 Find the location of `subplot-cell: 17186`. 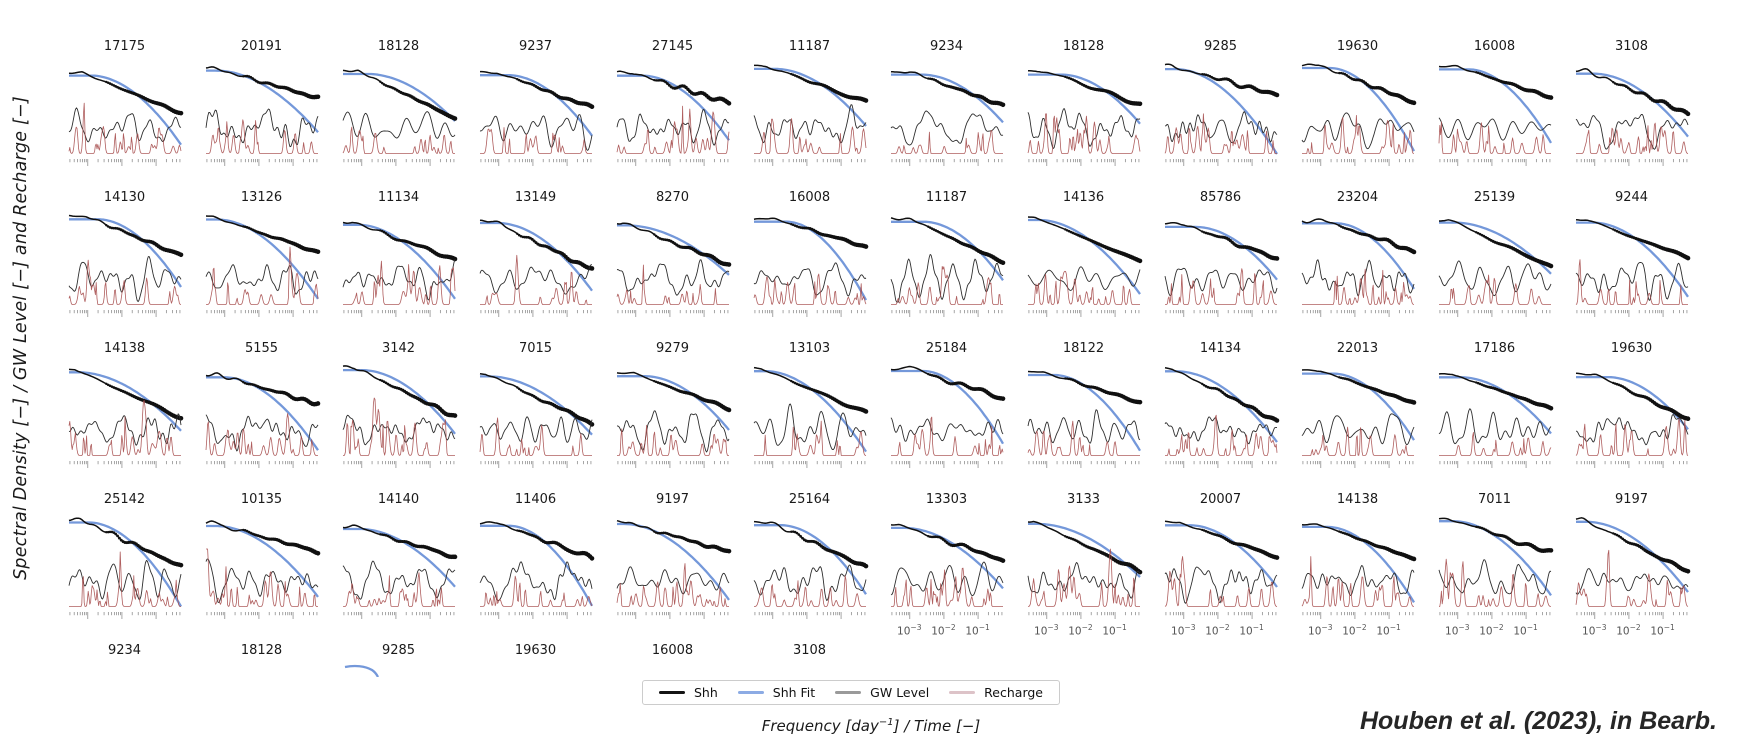

subplot-cell: 17186 is located at coordinates (1494, 413).